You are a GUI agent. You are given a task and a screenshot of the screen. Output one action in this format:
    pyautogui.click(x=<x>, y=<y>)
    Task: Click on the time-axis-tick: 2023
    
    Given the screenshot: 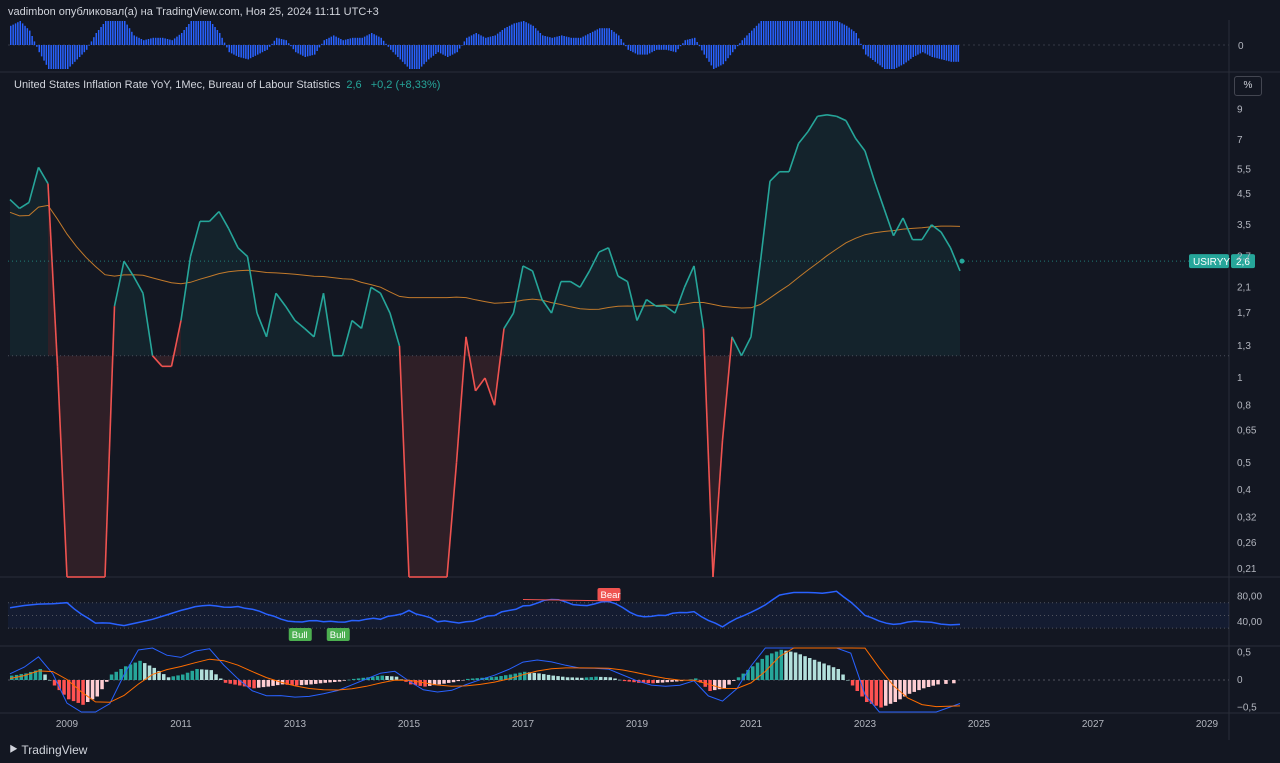 What is the action you would take?
    pyautogui.click(x=865, y=724)
    